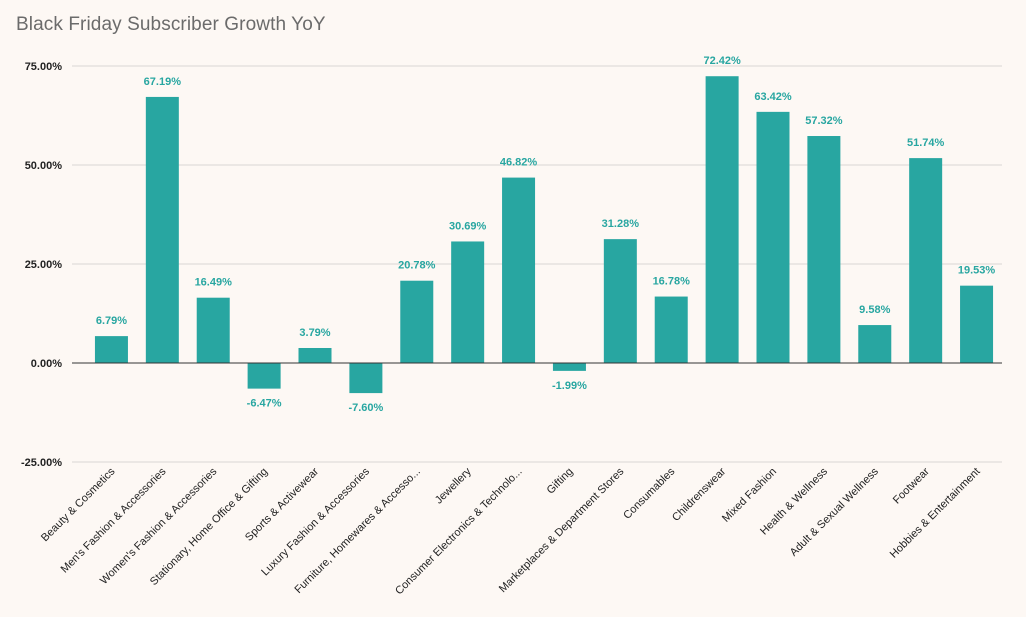  I want to click on data-label: 16.49%, so click(214, 283).